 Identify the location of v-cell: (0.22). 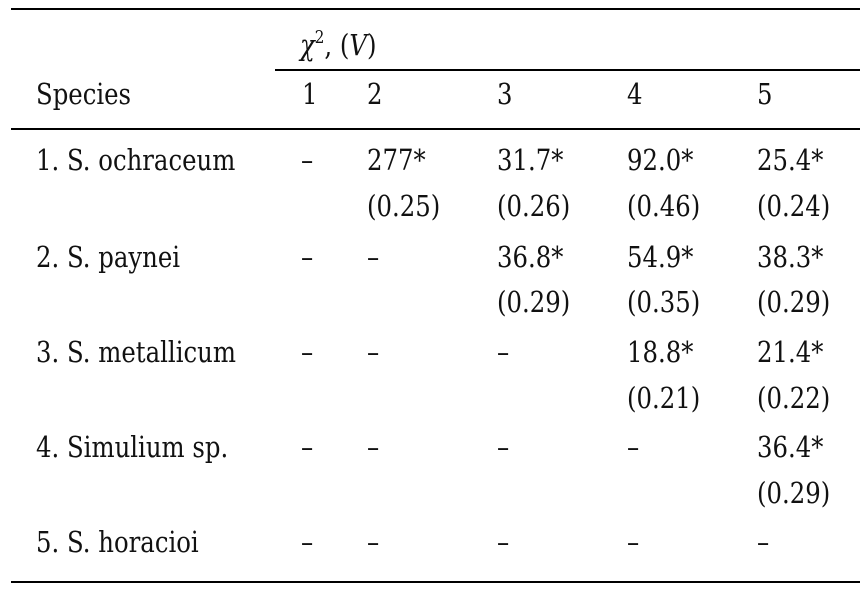
(794, 398).